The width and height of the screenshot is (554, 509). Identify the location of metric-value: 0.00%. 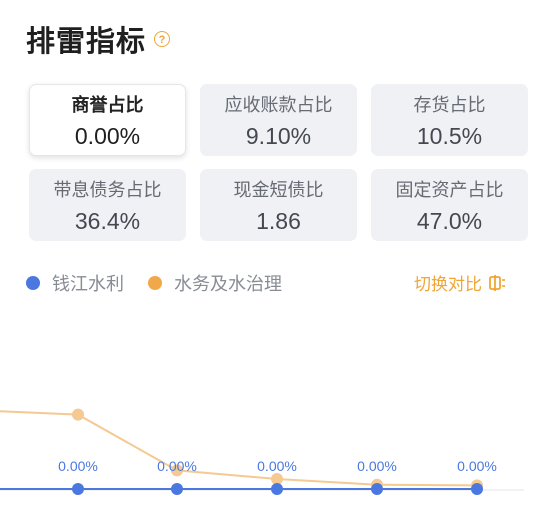
(107, 135).